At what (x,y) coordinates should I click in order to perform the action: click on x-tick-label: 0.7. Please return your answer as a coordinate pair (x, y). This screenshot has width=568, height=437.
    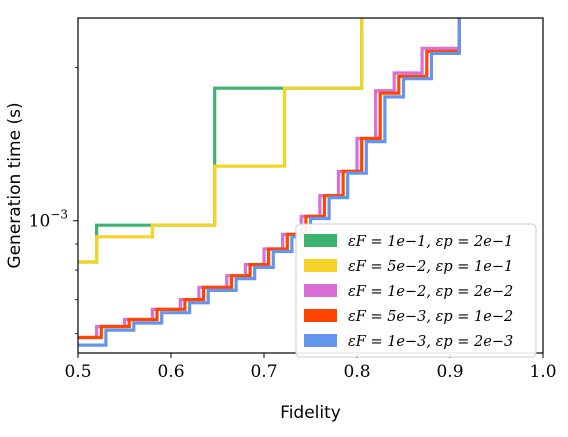
    Looking at the image, I should click on (263, 372).